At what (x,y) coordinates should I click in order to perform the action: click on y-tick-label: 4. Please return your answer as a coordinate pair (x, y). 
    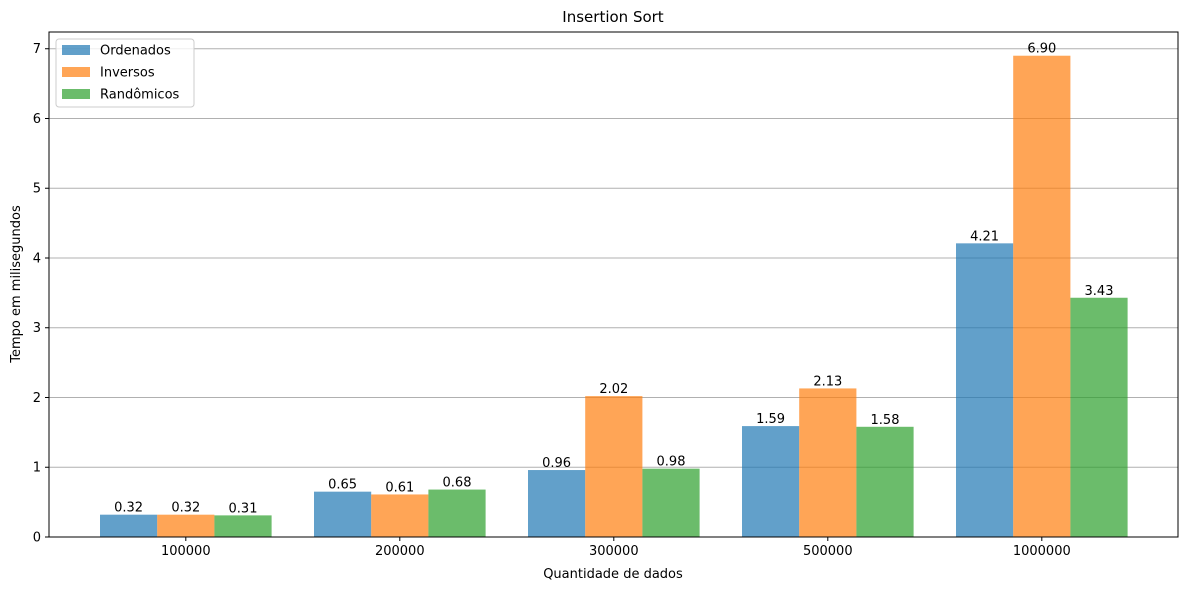
    Looking at the image, I should click on (37, 258).